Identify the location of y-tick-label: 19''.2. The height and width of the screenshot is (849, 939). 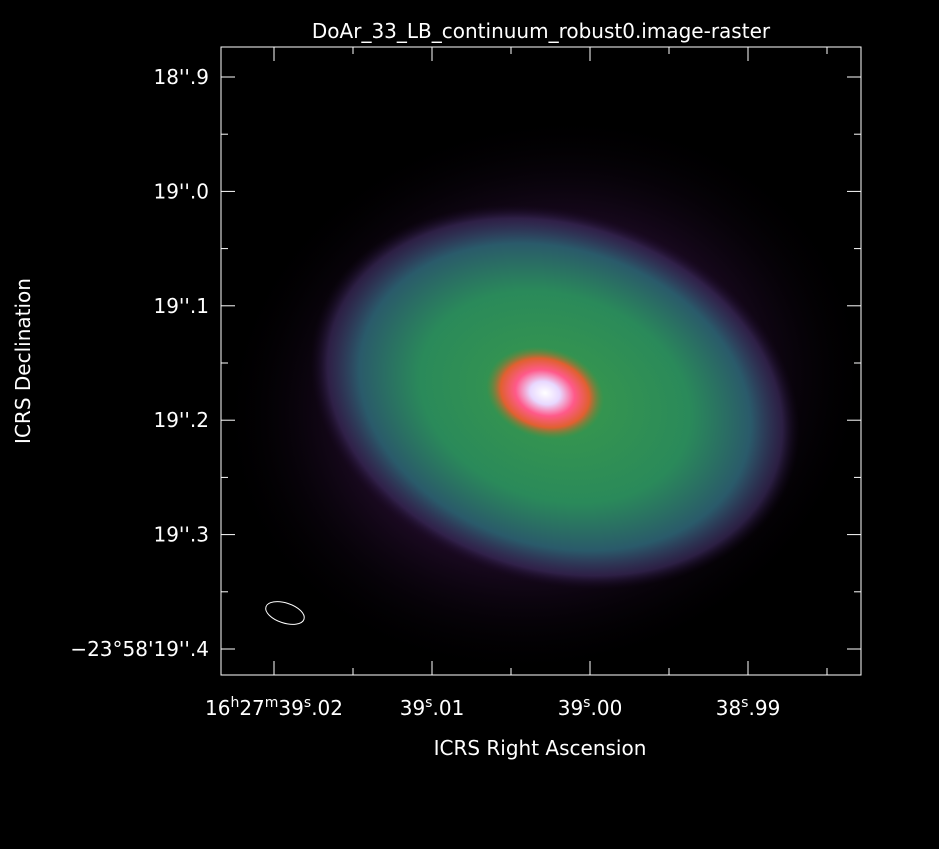
(181, 420).